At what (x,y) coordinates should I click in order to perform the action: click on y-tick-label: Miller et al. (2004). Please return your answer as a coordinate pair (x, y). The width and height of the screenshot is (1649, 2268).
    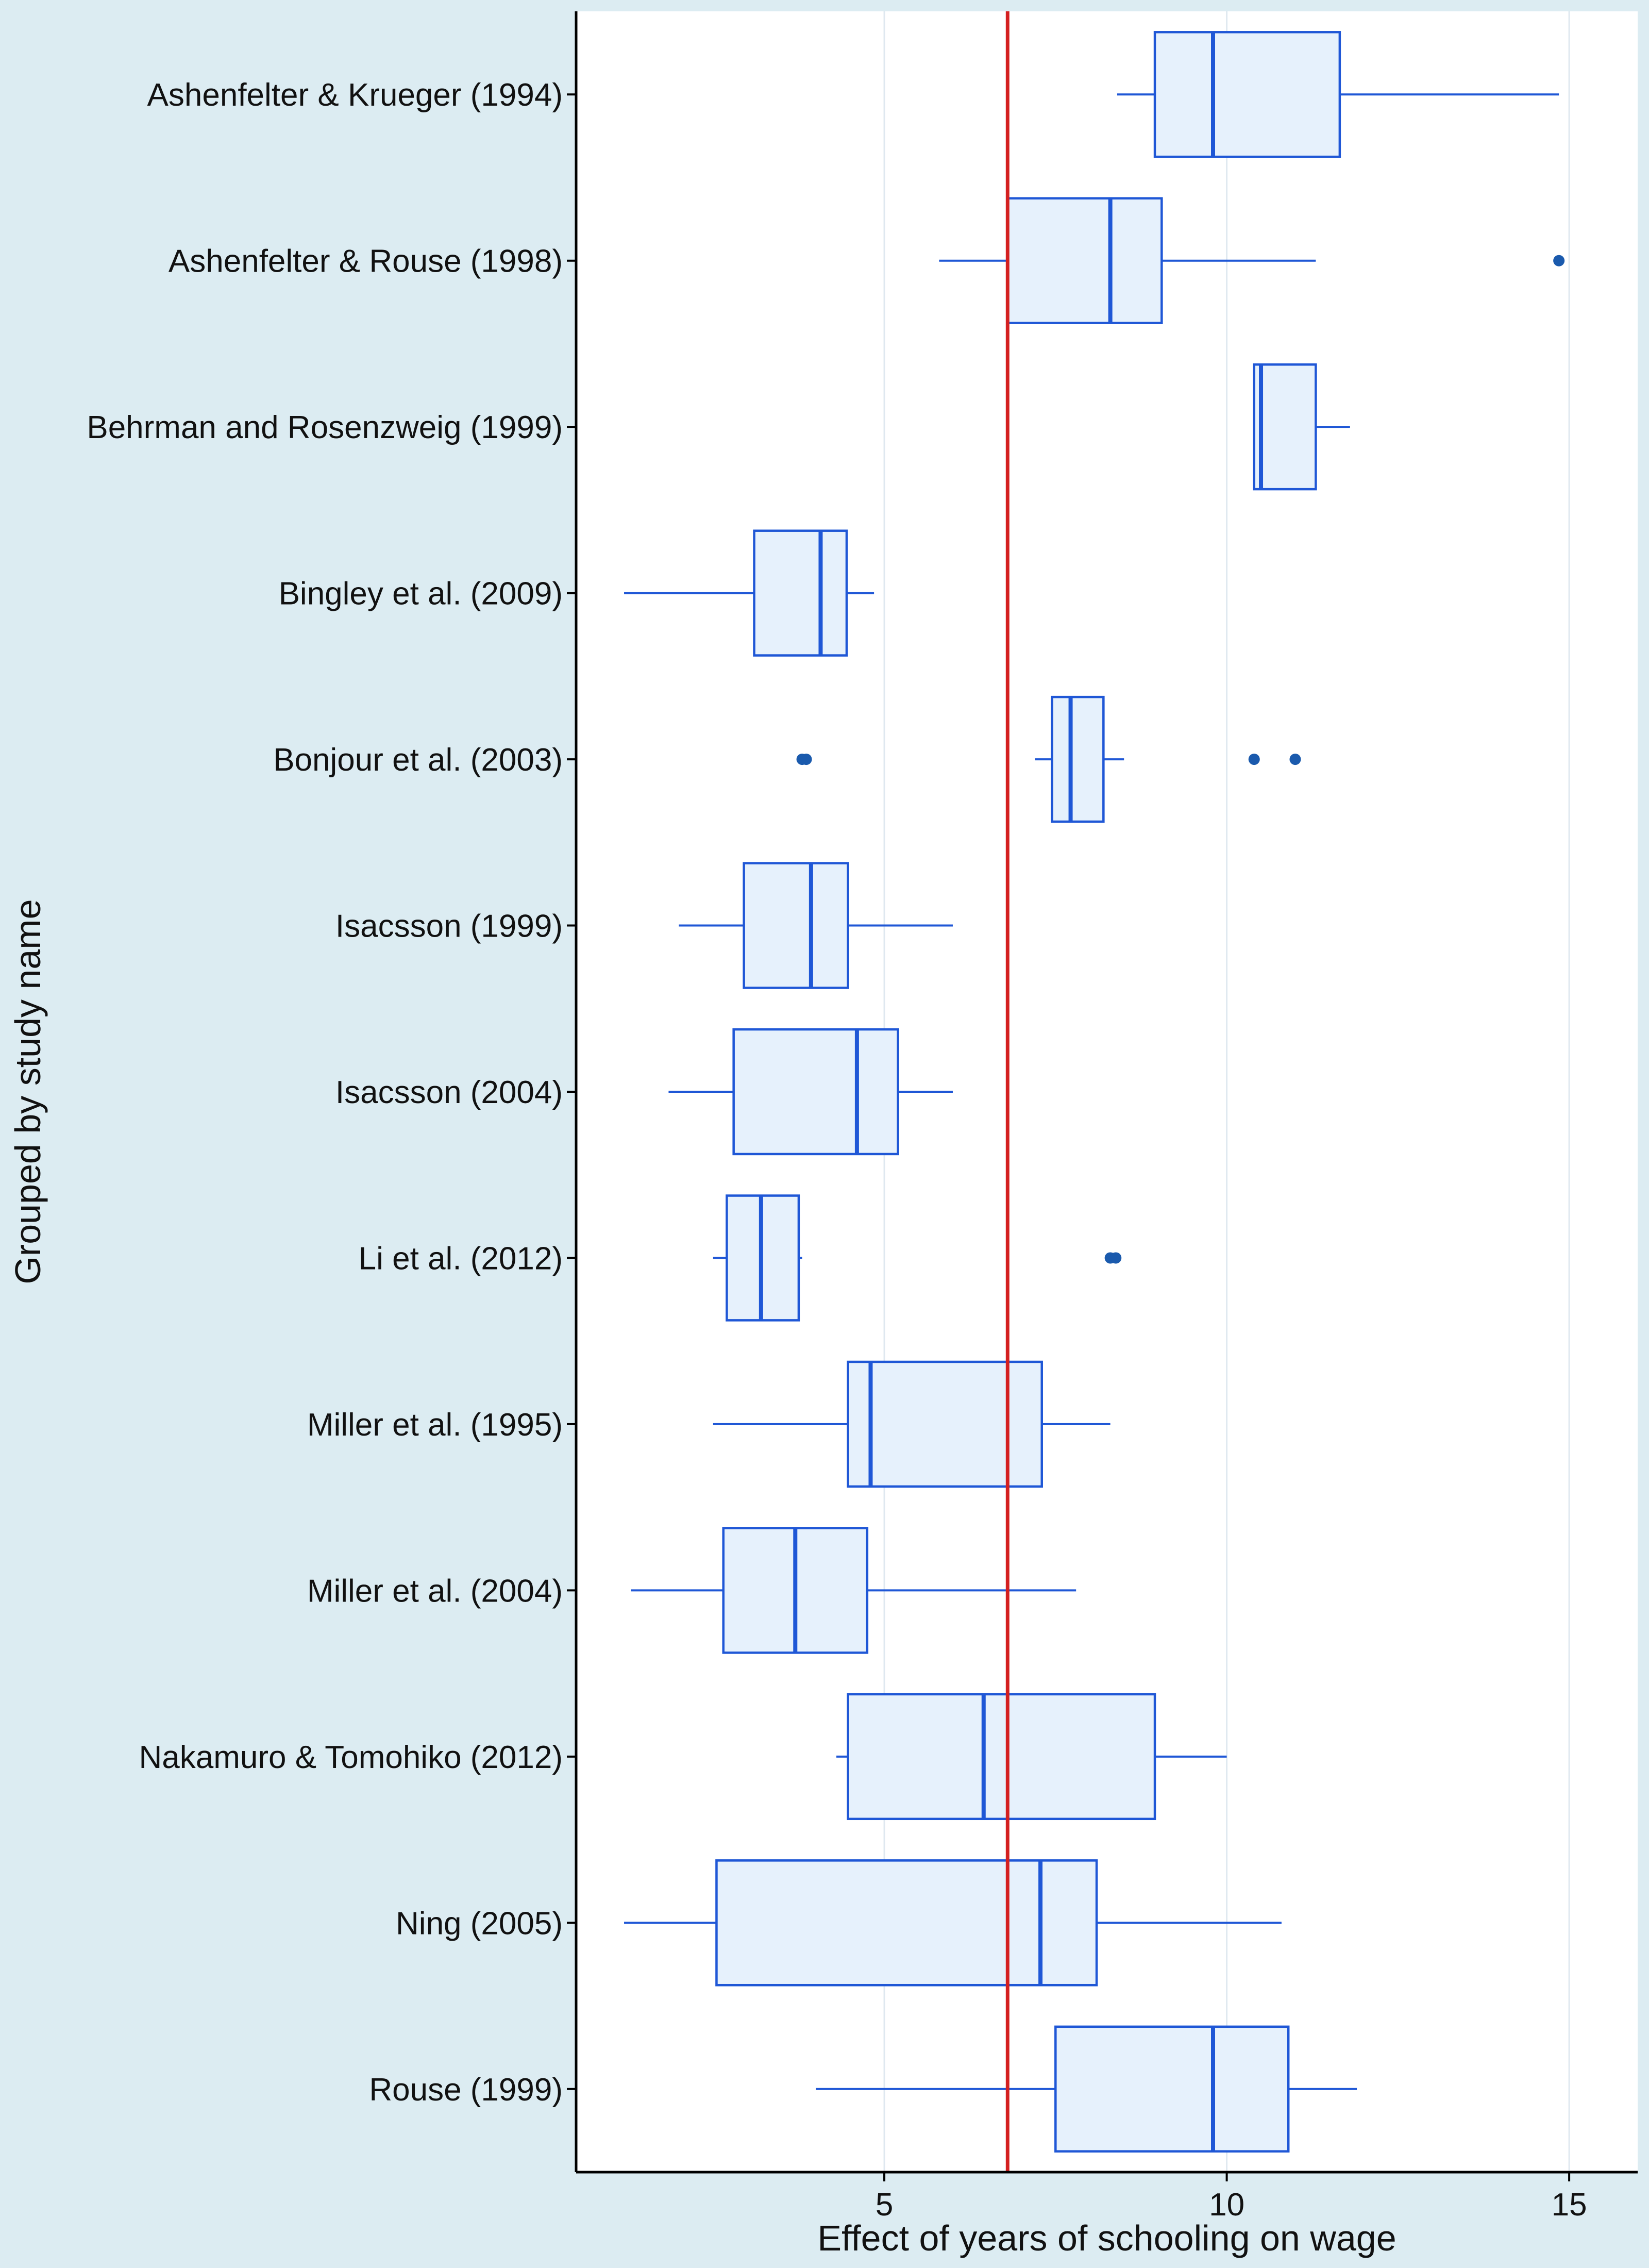
    Looking at the image, I should click on (435, 1591).